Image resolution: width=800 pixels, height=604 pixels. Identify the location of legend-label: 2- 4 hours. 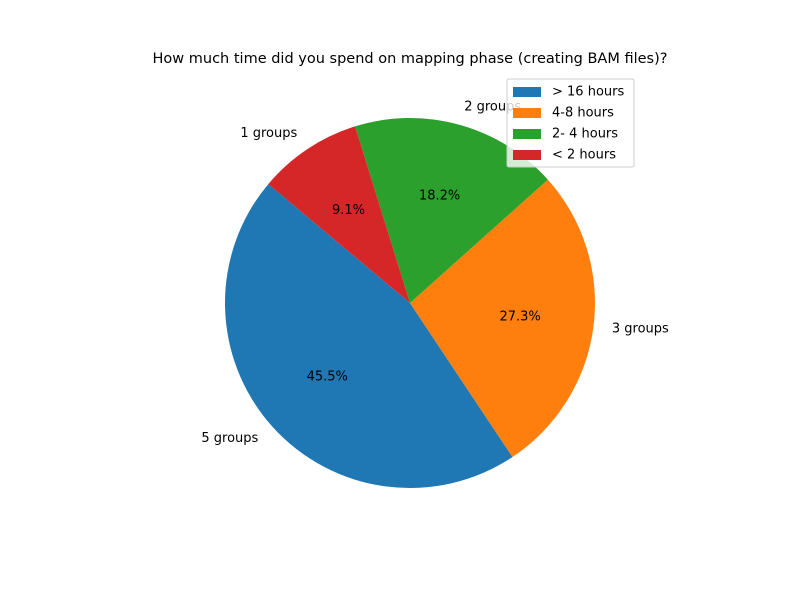
(585, 134).